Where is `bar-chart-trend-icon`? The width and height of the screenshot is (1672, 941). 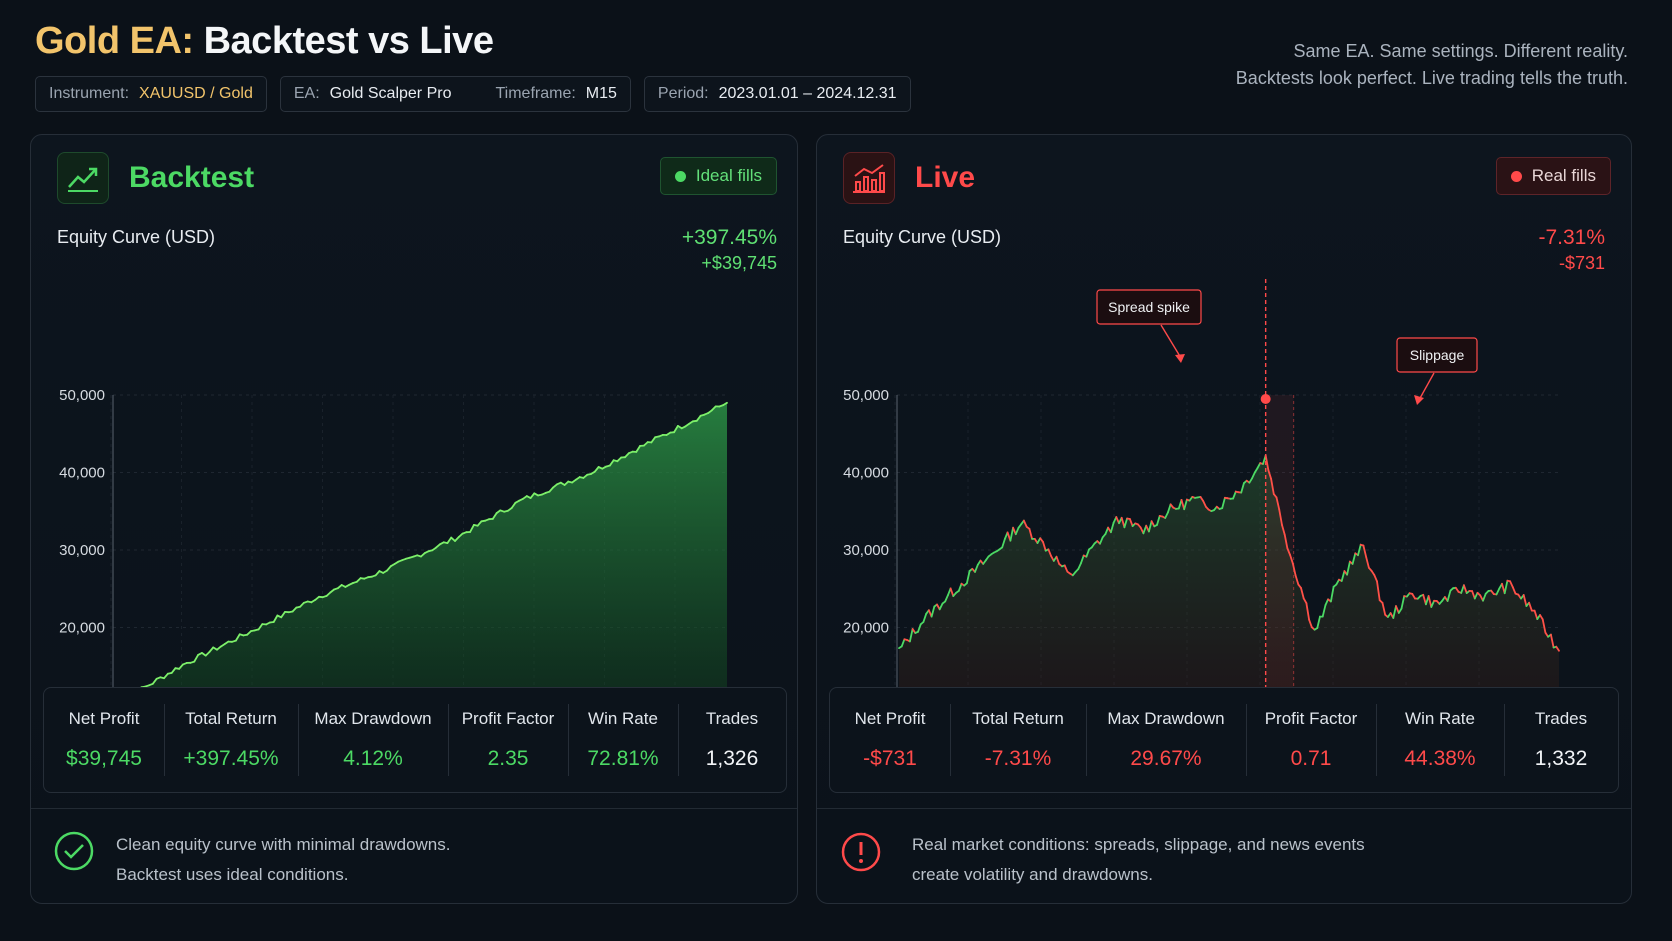 bar-chart-trend-icon is located at coordinates (869, 178).